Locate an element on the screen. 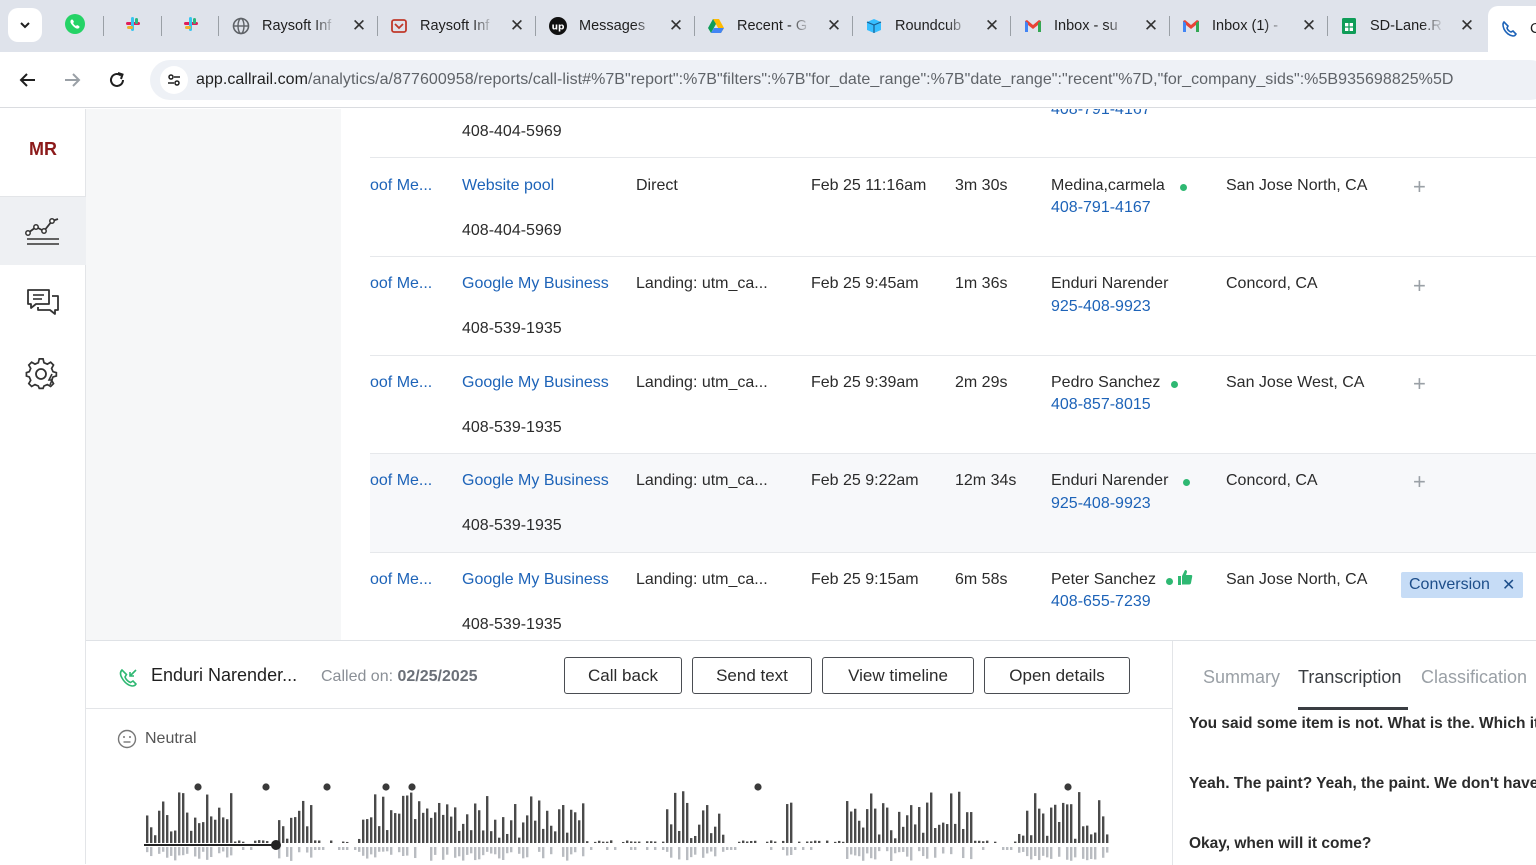 The image size is (1536, 865). remove-tag-icon: ✕ is located at coordinates (1508, 585).